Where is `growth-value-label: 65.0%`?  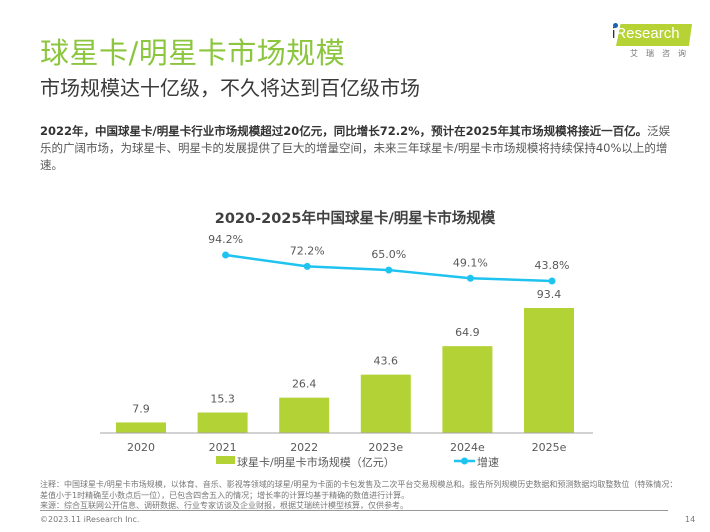
growth-value-label: 65.0% is located at coordinates (388, 254).